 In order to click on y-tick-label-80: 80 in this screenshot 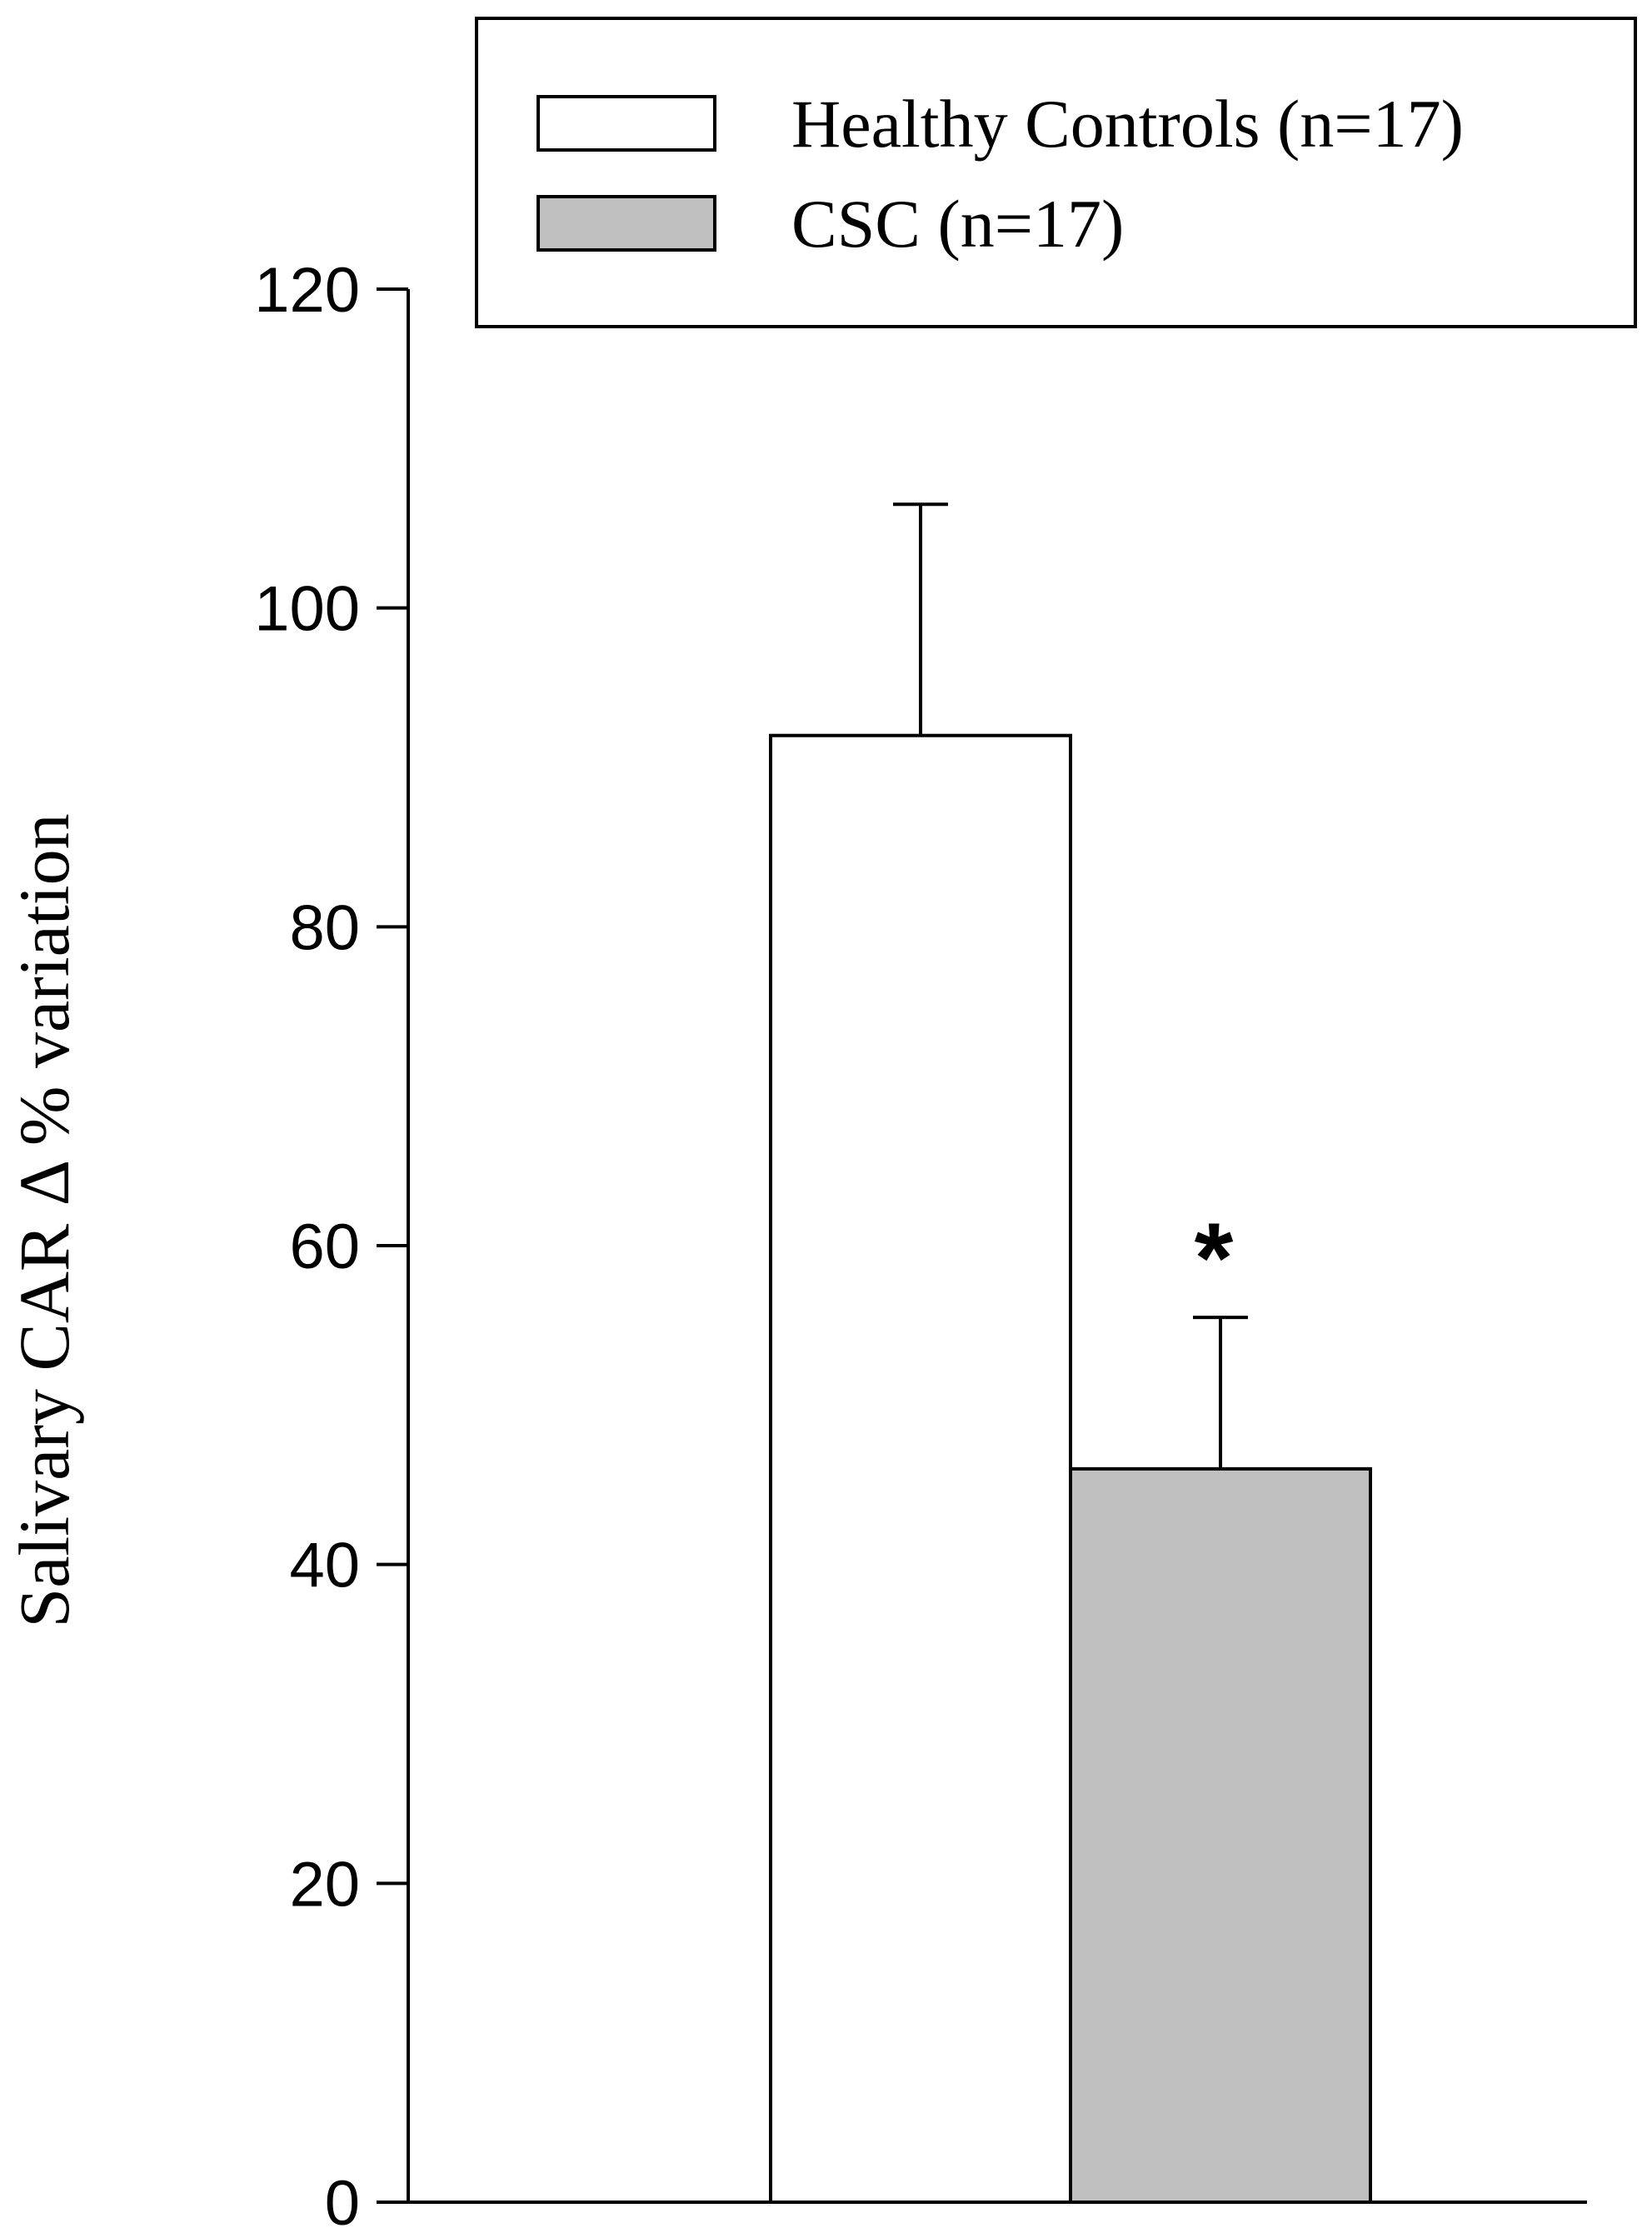, I will do `click(325, 927)`.